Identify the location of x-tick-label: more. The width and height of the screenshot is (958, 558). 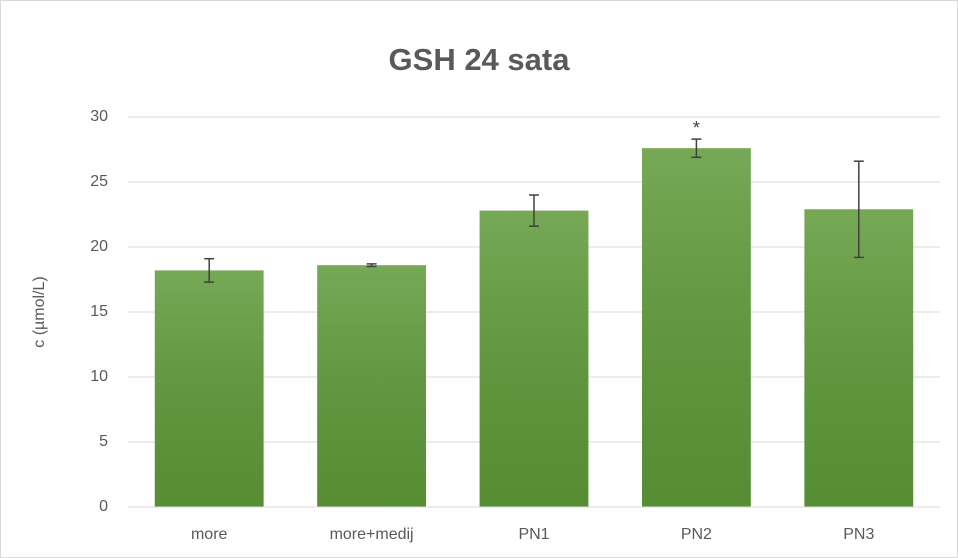
(209, 534).